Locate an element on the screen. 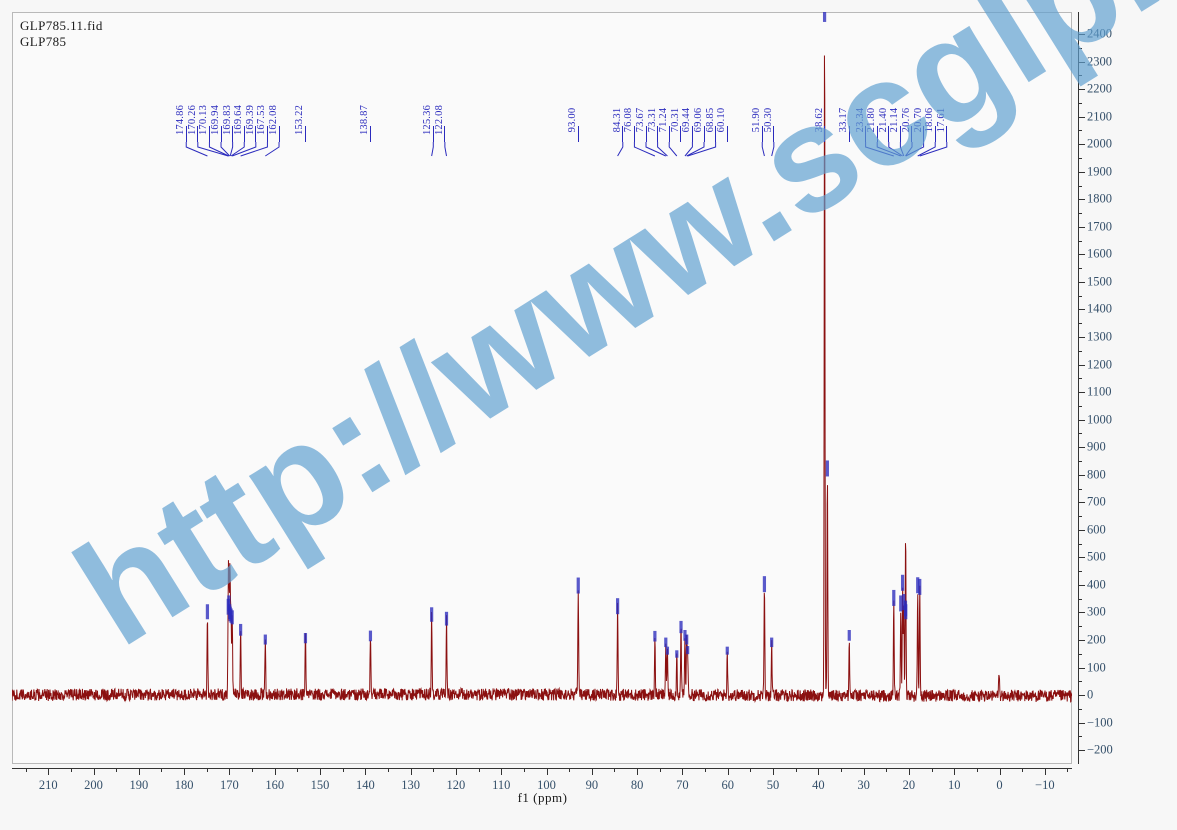 This screenshot has width=1177, height=830. peak-label: 174.86 is located at coordinates (183, 77).